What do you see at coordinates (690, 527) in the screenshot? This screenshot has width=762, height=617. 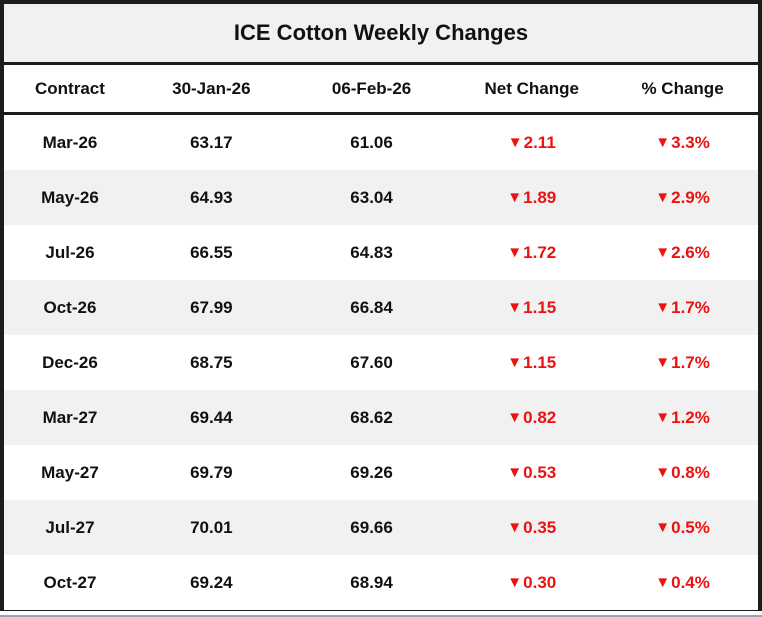 I see `pct-change-cell-value: 0.5%` at bounding box center [690, 527].